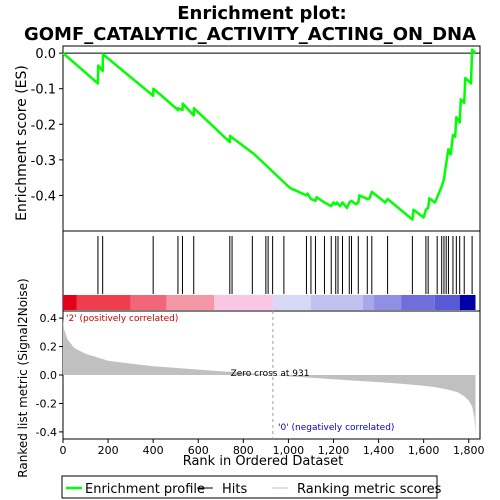 The image size is (500, 500). Describe the element at coordinates (262, 13) in the screenshot. I see `chart-title-line1: Enrichment plot:` at that location.